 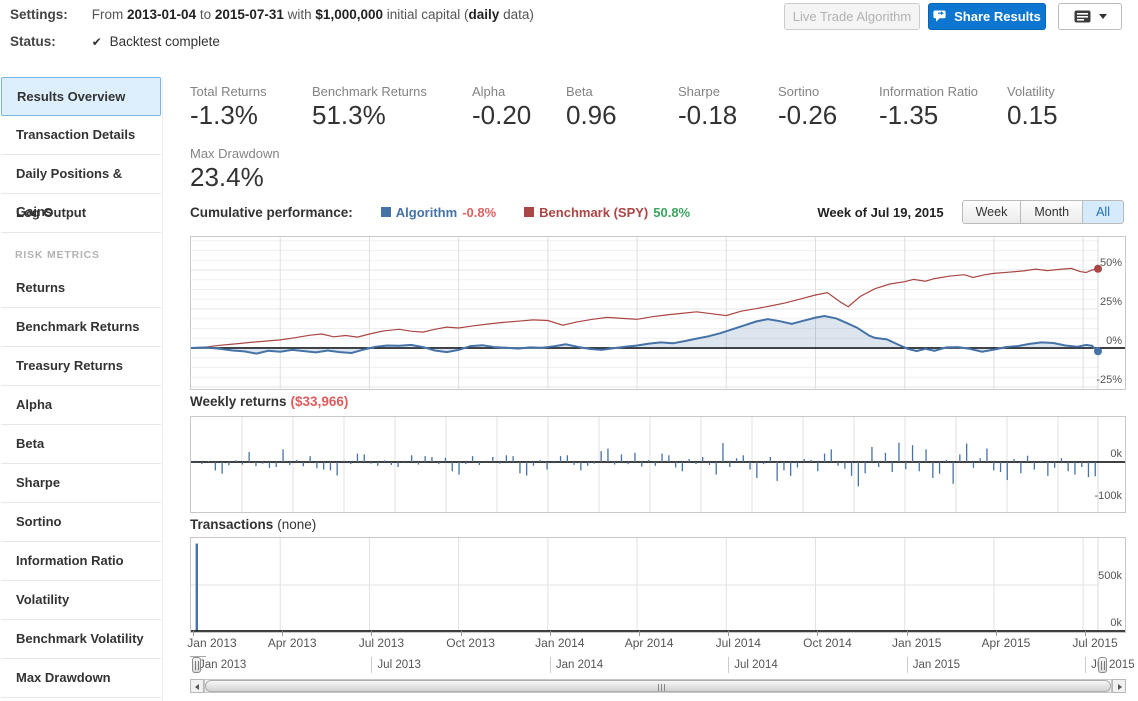 I want to click on sidebar-item-information-ratio: Information Ratio, so click(x=81, y=561).